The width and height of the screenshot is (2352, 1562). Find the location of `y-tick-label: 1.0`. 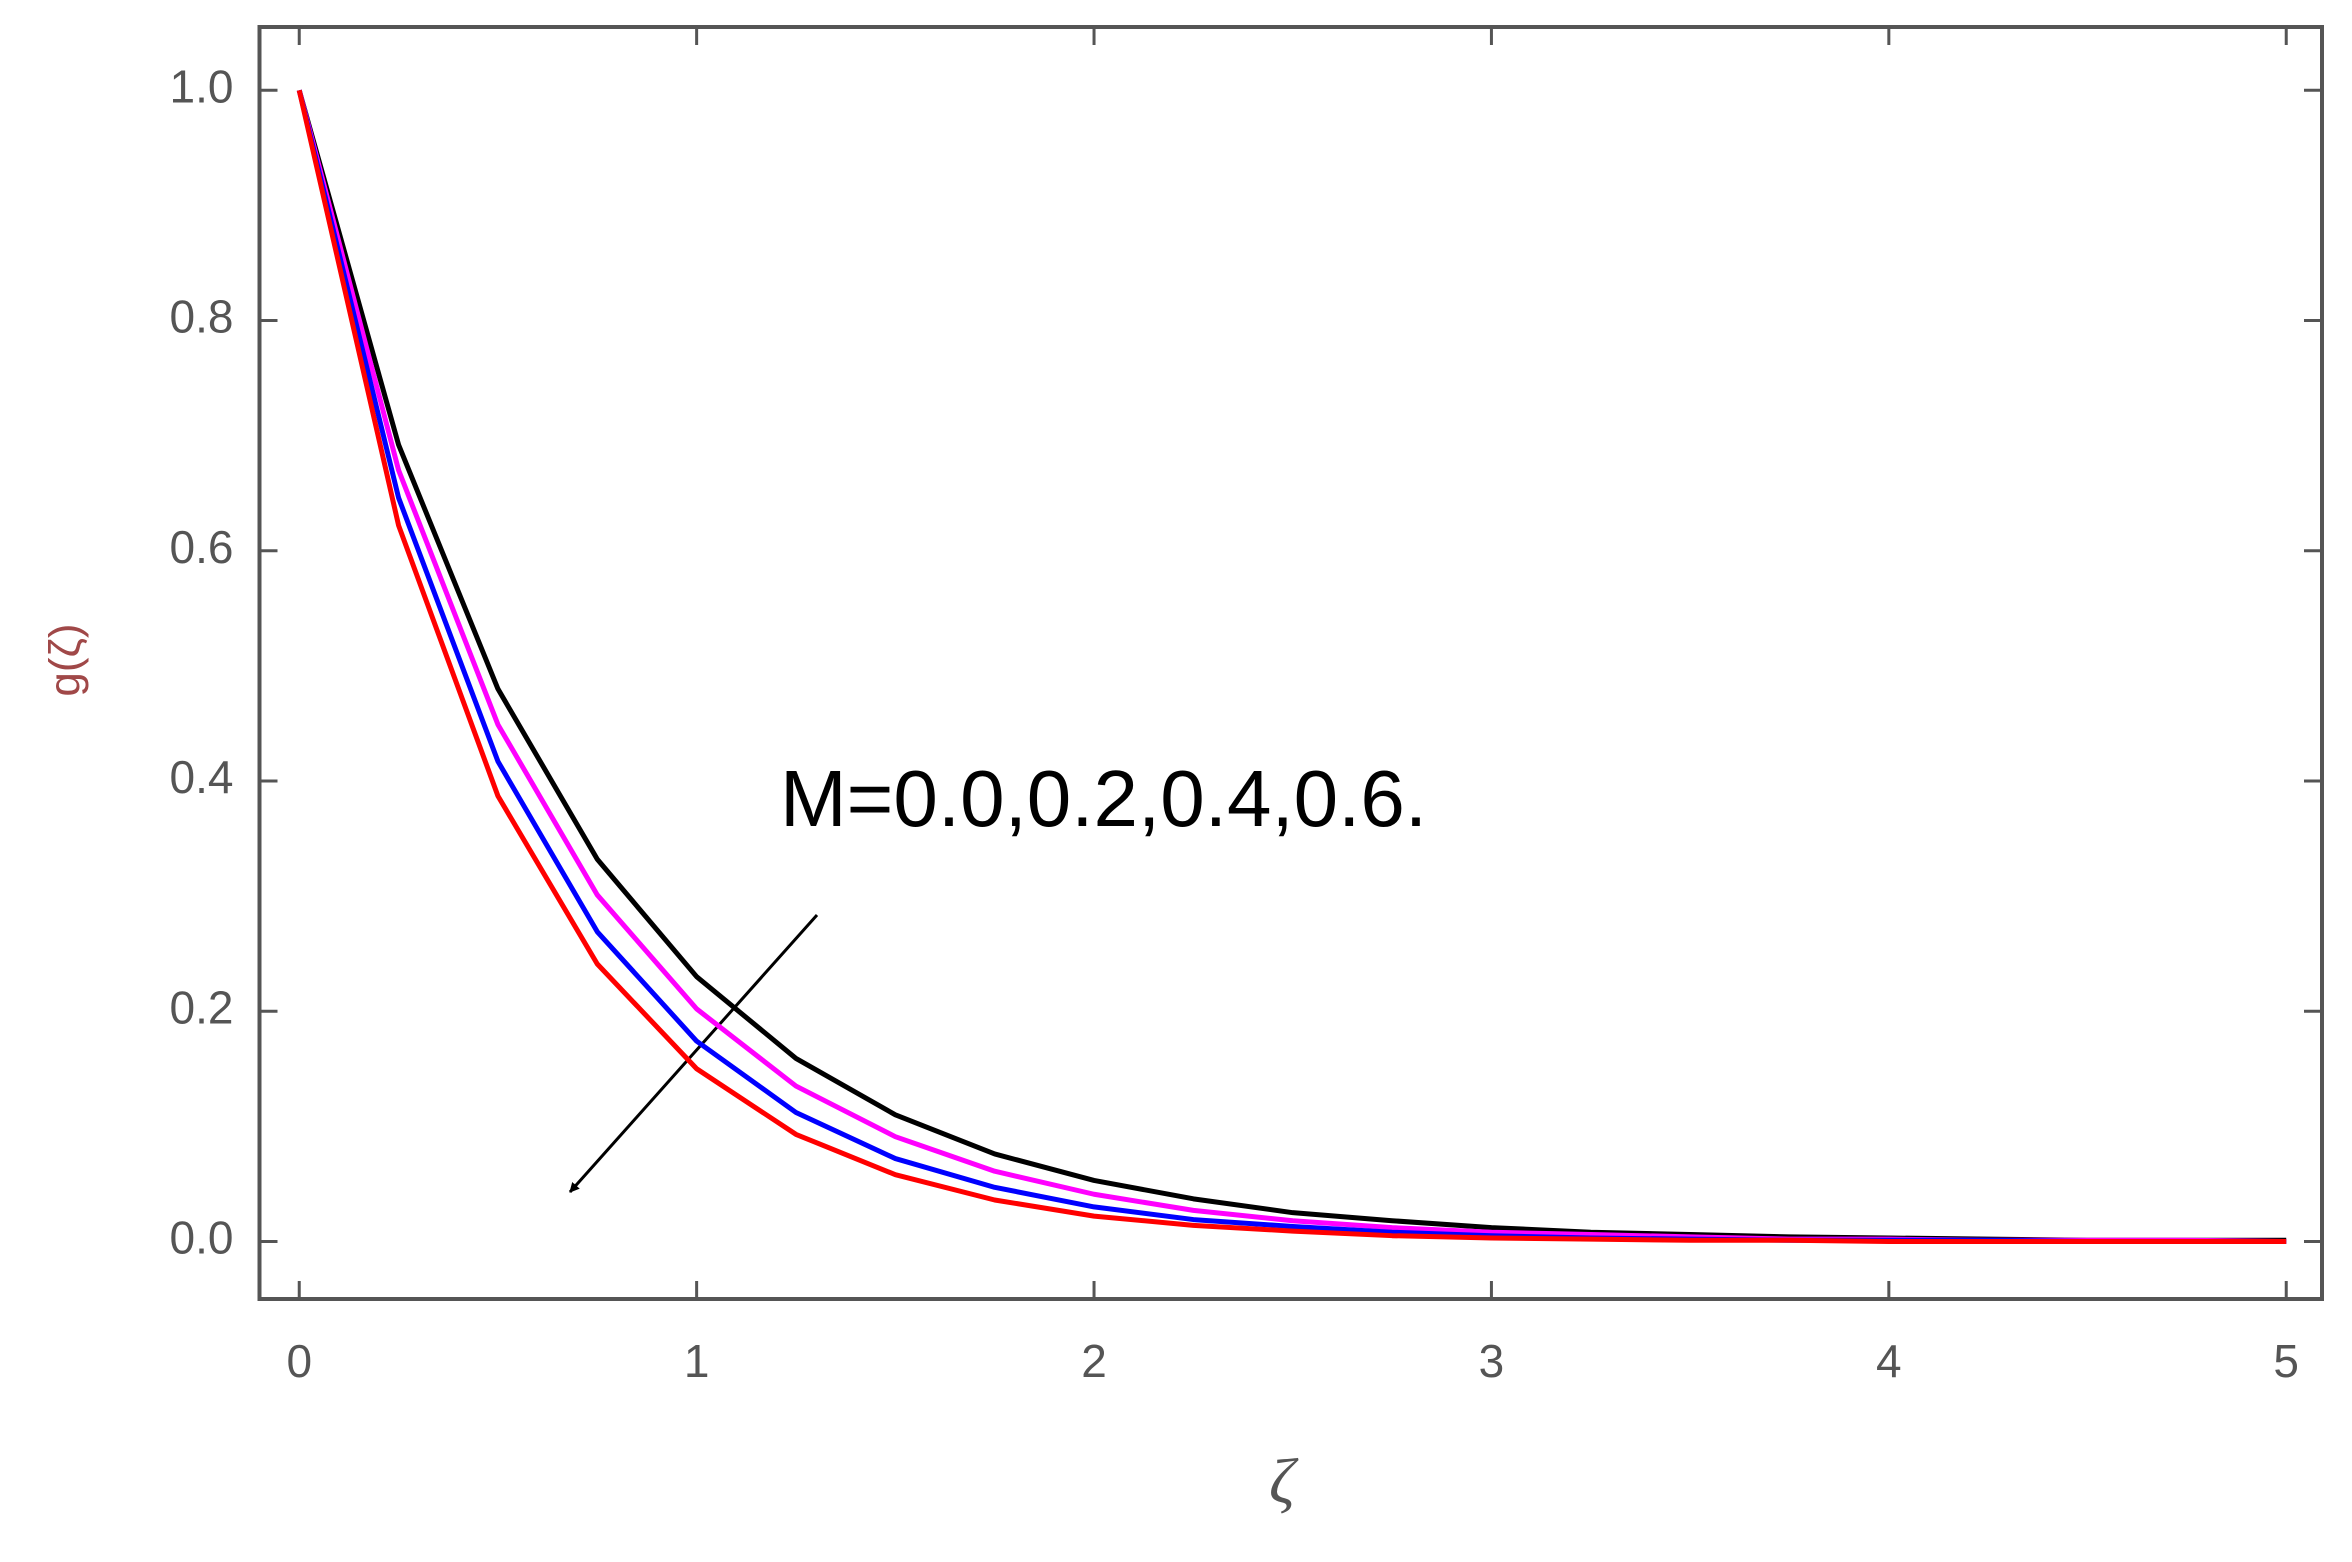

y-tick-label: 1.0 is located at coordinates (202, 86).